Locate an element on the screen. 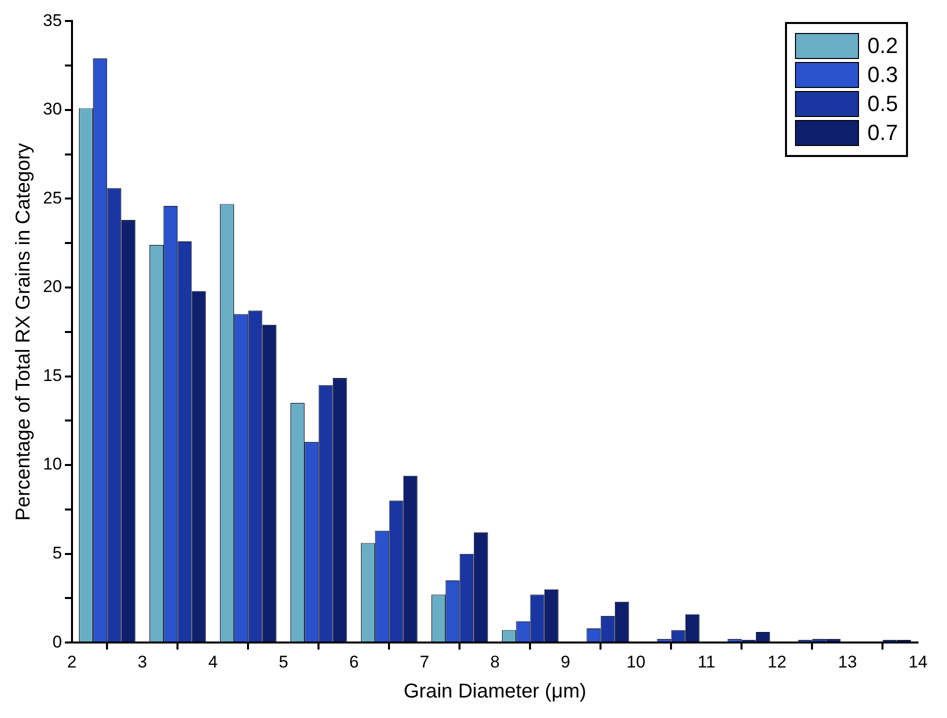 The width and height of the screenshot is (947, 718). x-tick-label: 4 is located at coordinates (213, 662).